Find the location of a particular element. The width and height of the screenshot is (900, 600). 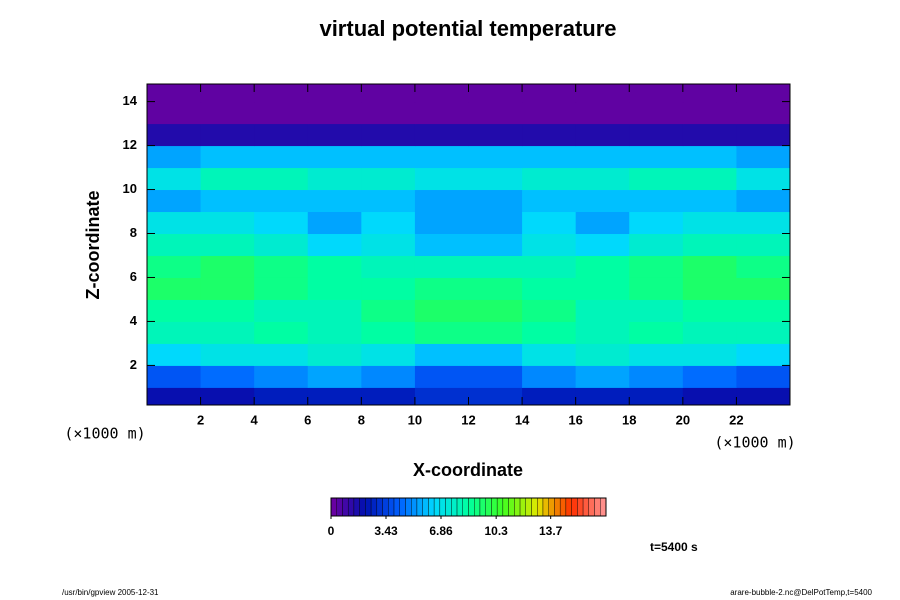

x-axis-unit: (×1000 m) is located at coordinates (754, 443).